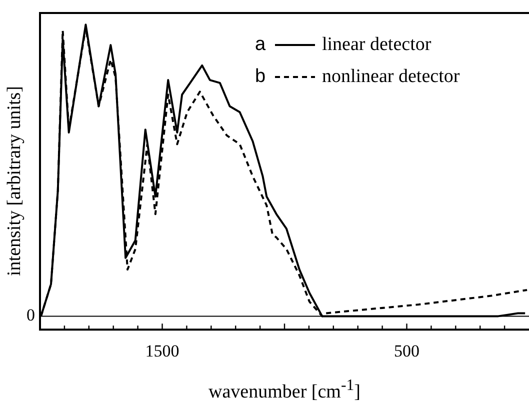 This screenshot has width=529, height=402. What do you see at coordinates (377, 44) in the screenshot?
I see `legend-label: linear detector` at bounding box center [377, 44].